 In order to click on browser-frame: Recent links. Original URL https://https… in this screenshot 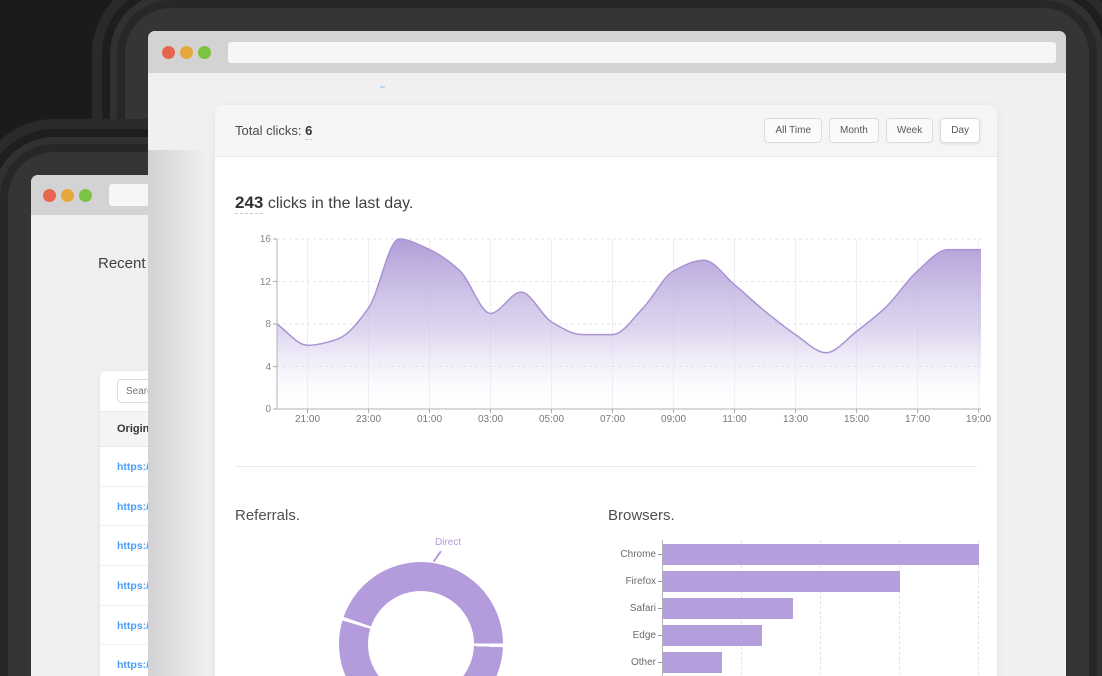, I will do `click(89, 425)`.